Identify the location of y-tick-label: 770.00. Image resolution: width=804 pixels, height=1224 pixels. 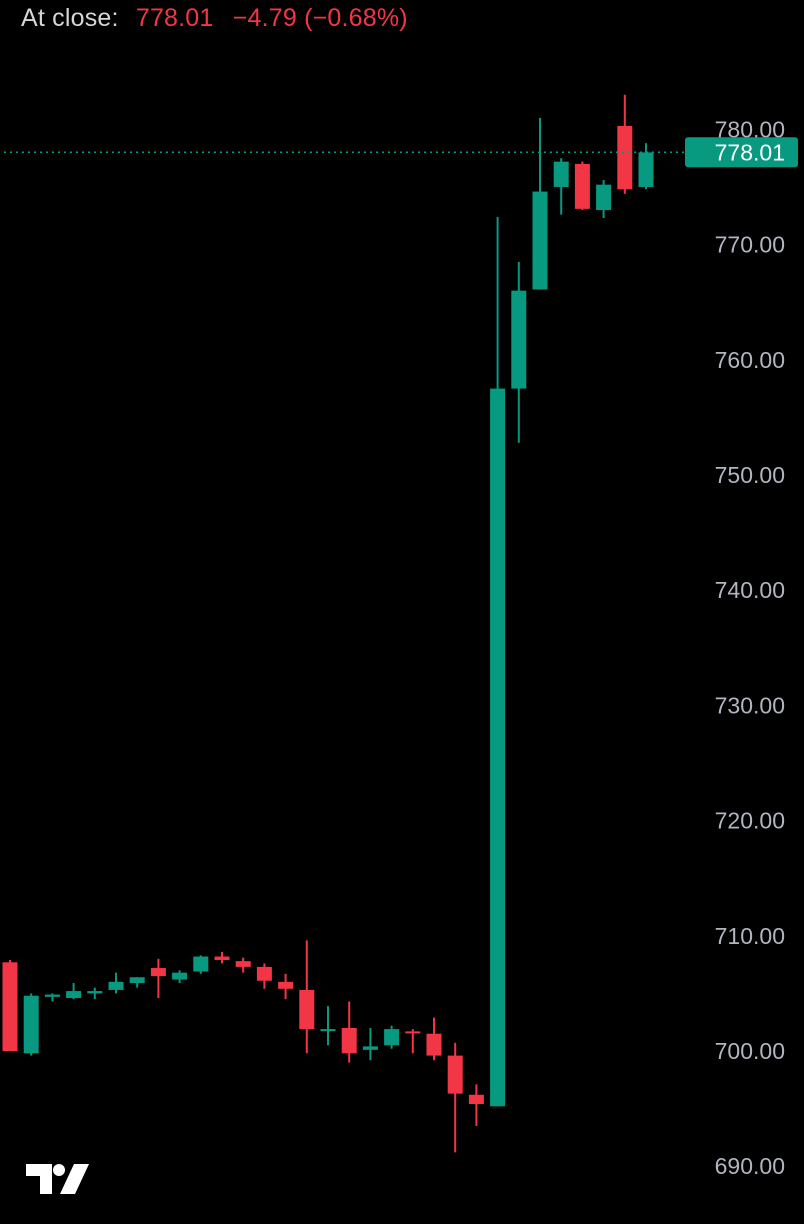
(750, 245).